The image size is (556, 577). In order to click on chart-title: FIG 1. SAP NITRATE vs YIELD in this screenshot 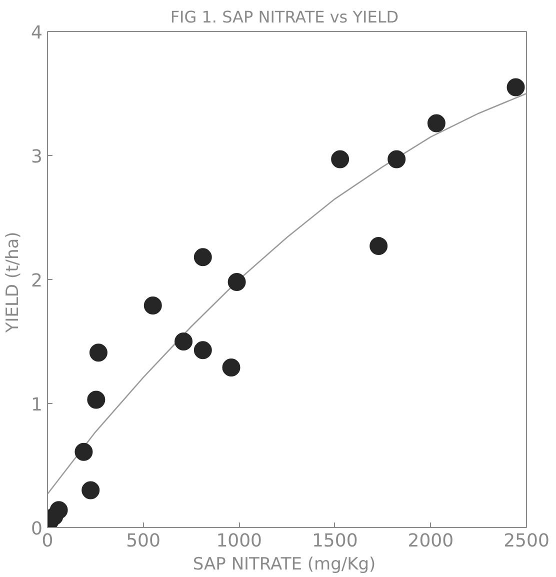, I will do `click(284, 17)`.